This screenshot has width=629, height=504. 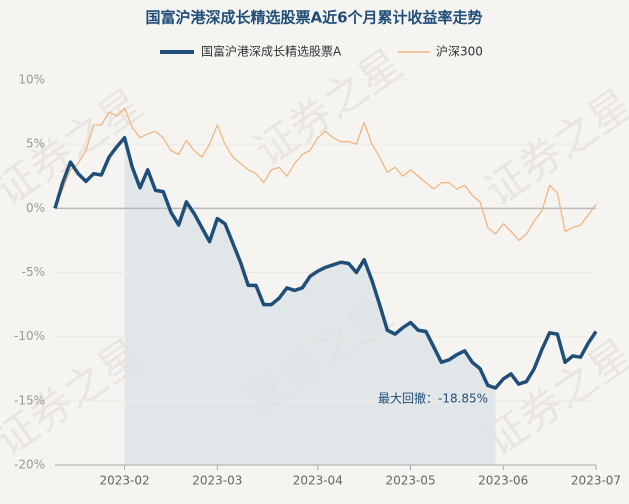 What do you see at coordinates (313, 18) in the screenshot?
I see `chart-title: 国富沪港深成长精选股票A近6个月累计收益率走势` at bounding box center [313, 18].